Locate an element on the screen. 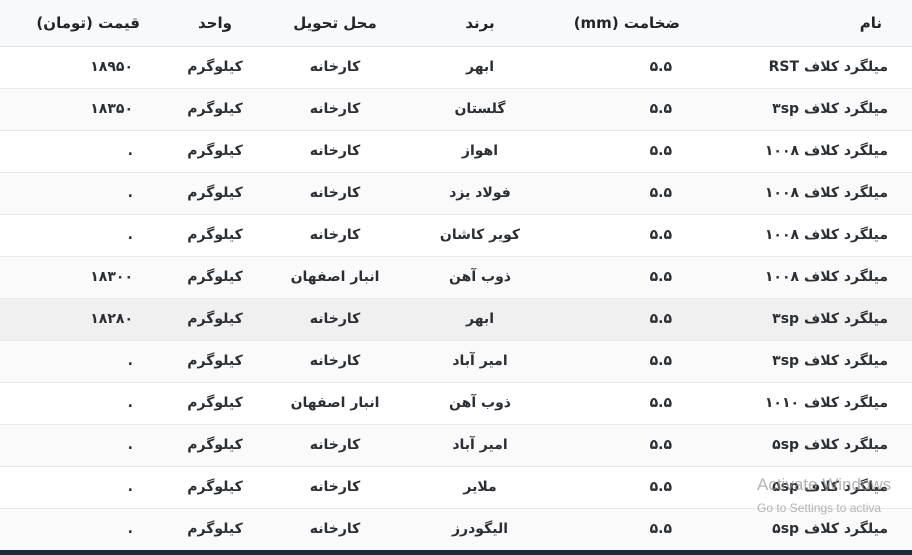 This screenshot has height=555, width=912. column-header-unit: واحد is located at coordinates (215, 23).